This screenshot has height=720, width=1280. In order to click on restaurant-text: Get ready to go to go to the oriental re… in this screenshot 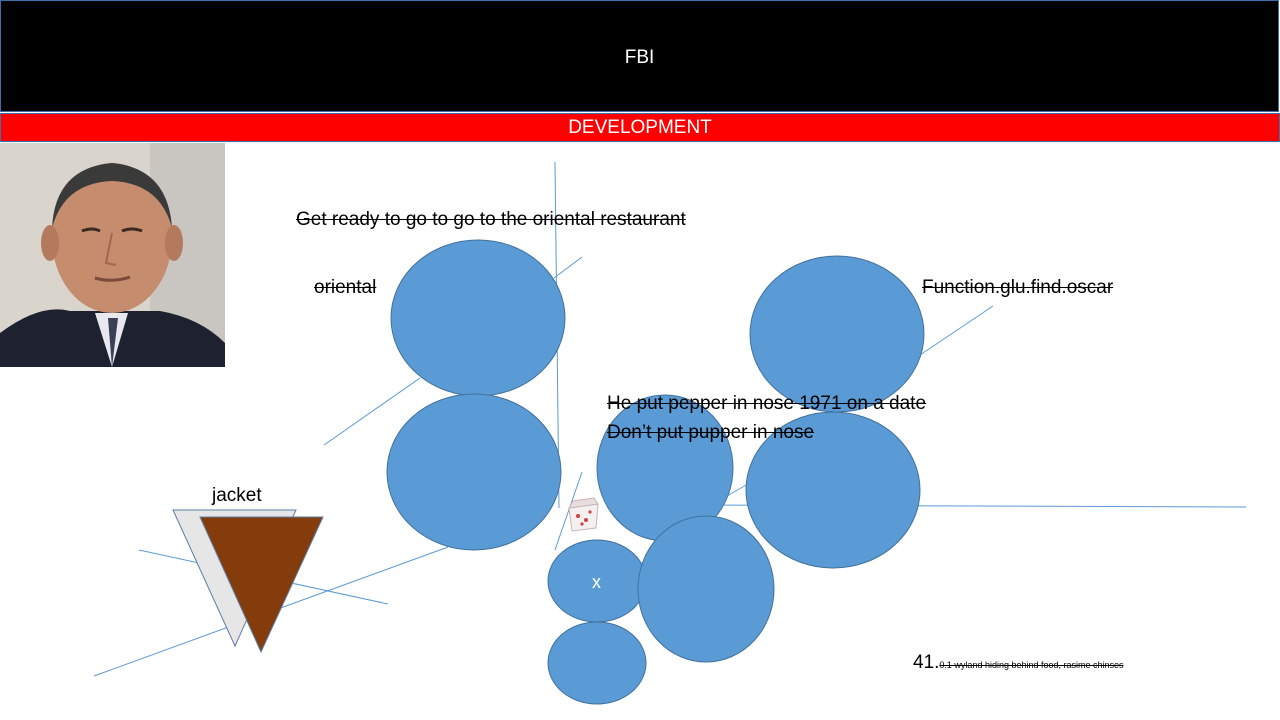, I will do `click(491, 219)`.